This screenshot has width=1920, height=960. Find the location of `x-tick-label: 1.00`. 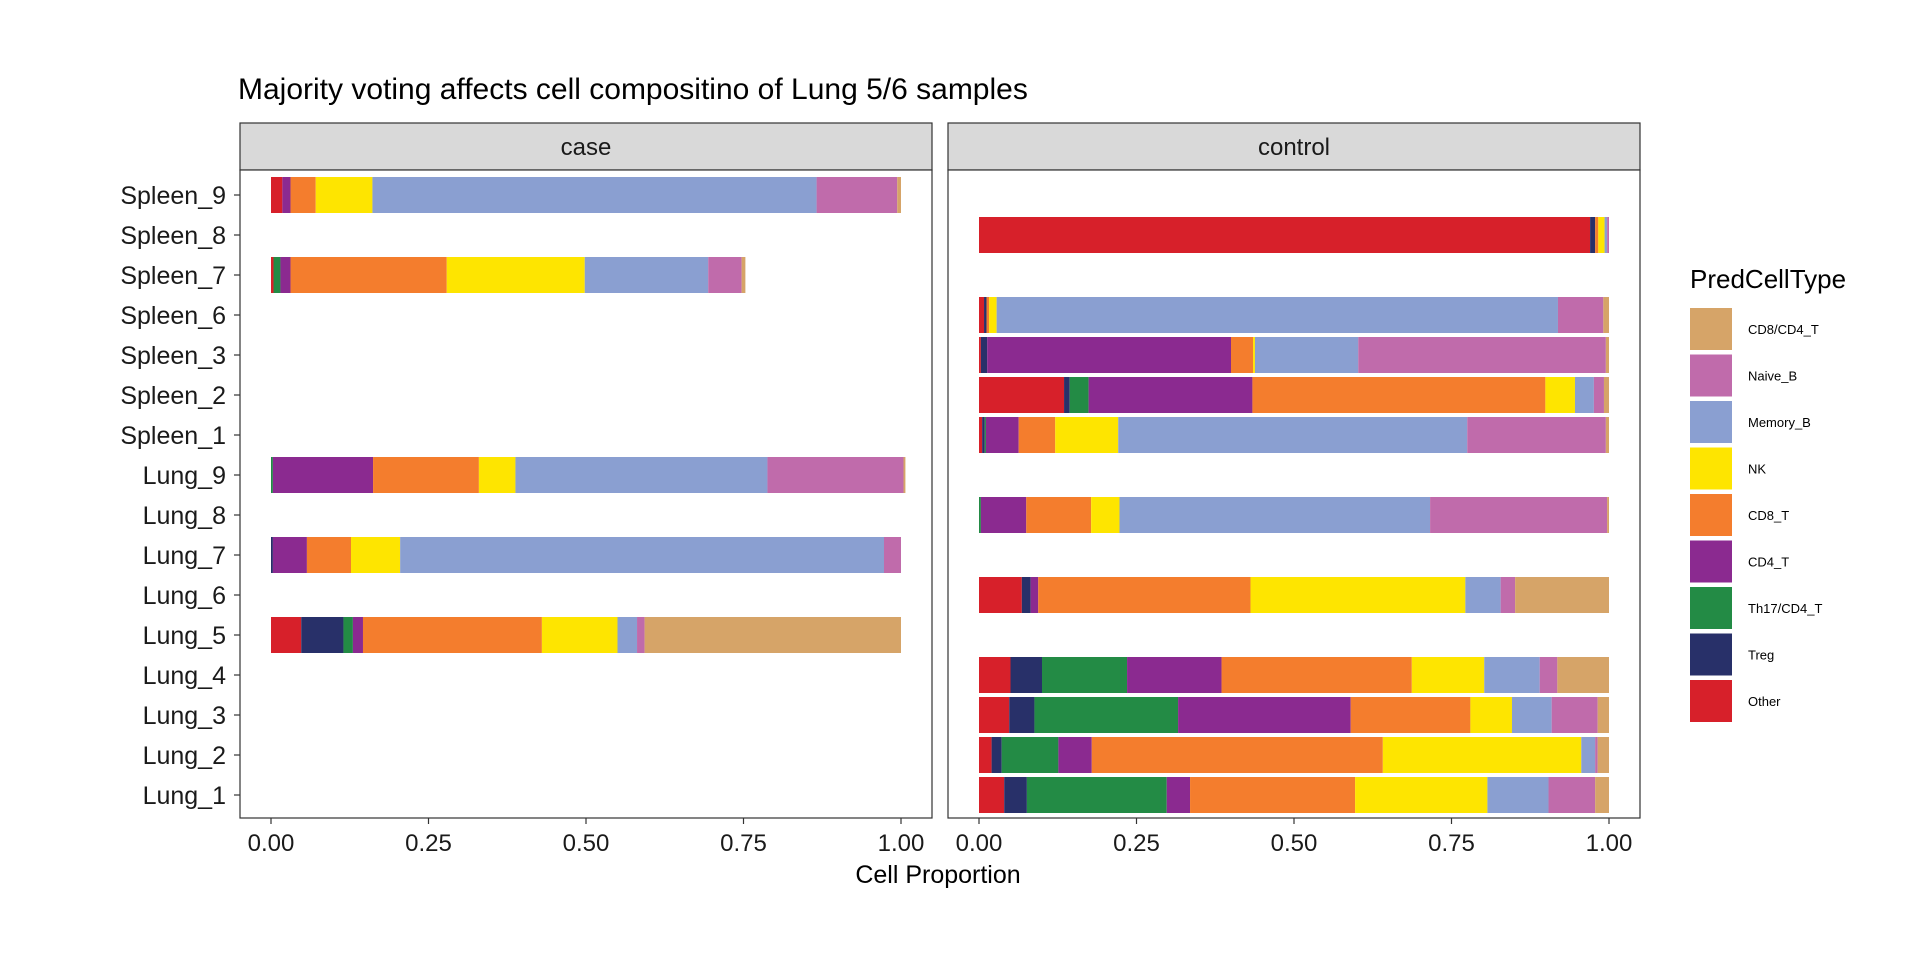

x-tick-label: 1.00 is located at coordinates (901, 843).